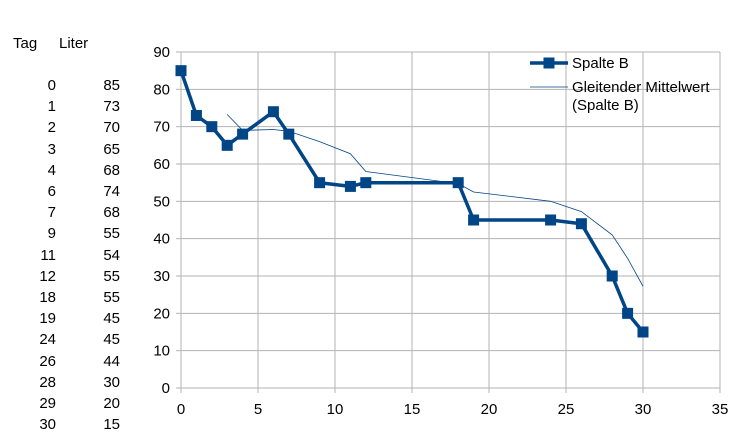 This screenshot has width=737, height=448. Describe the element at coordinates (161, 89) in the screenshot. I see `y-tick-label: 80` at that location.